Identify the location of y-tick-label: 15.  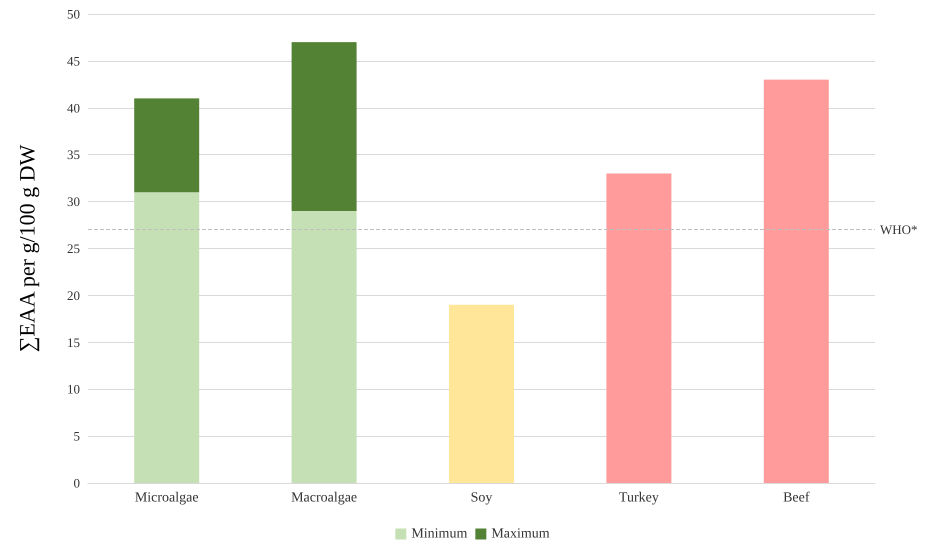
(73, 342).